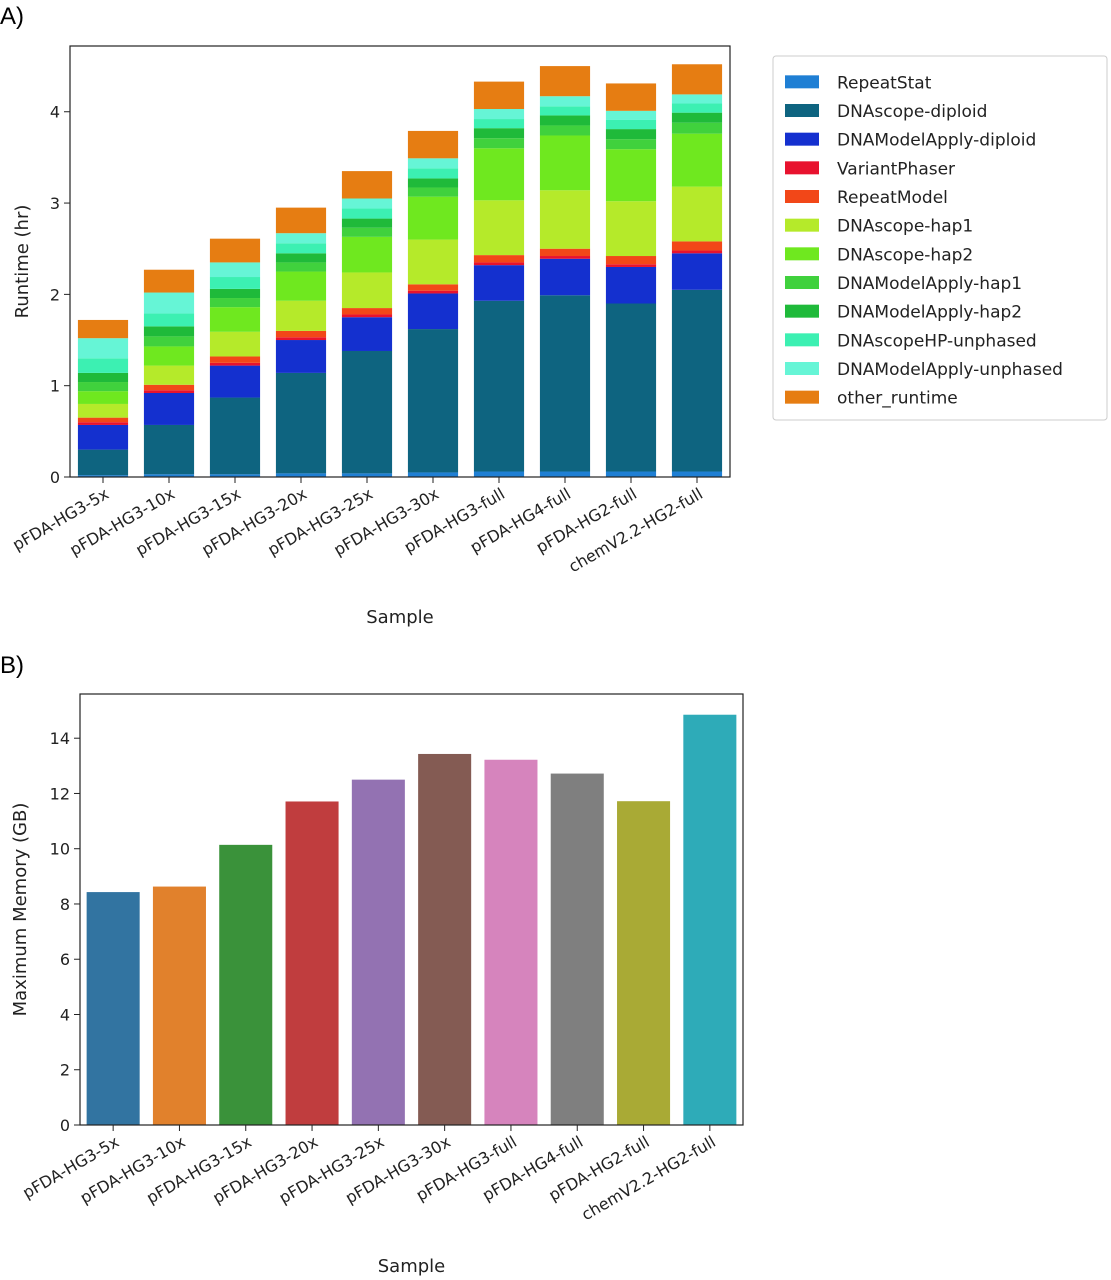  What do you see at coordinates (937, 341) in the screenshot?
I see `legend-label-dnascopehp-unphased: DNAscopeHP-unphased` at bounding box center [937, 341].